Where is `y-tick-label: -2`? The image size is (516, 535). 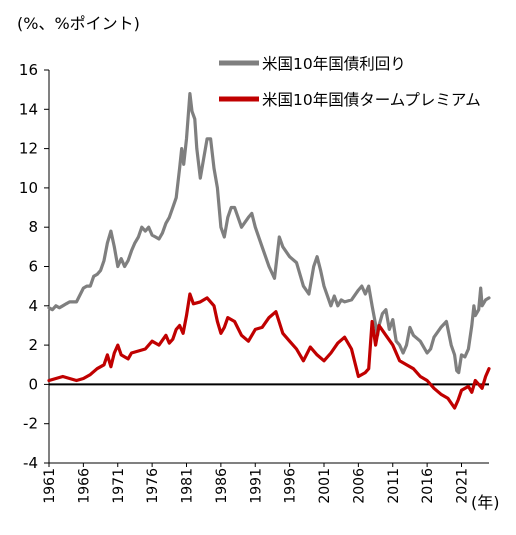
y-tick-label: -2 is located at coordinates (30, 424).